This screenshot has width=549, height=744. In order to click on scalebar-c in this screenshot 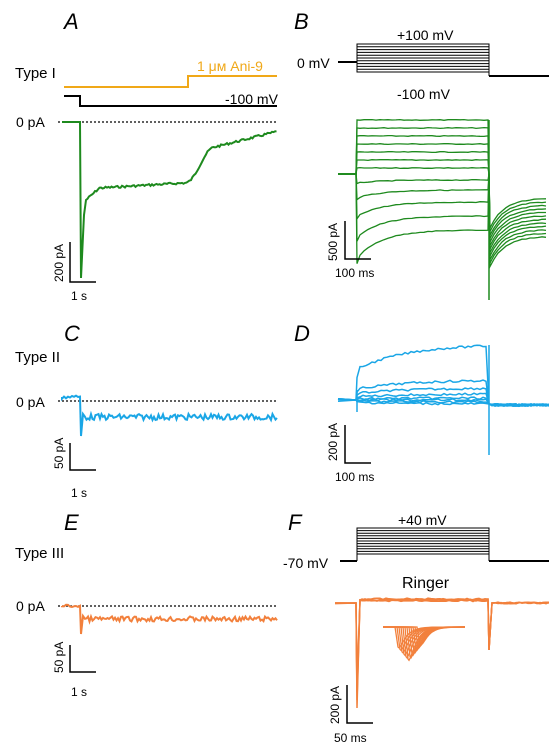, I will do `click(82, 457)`.